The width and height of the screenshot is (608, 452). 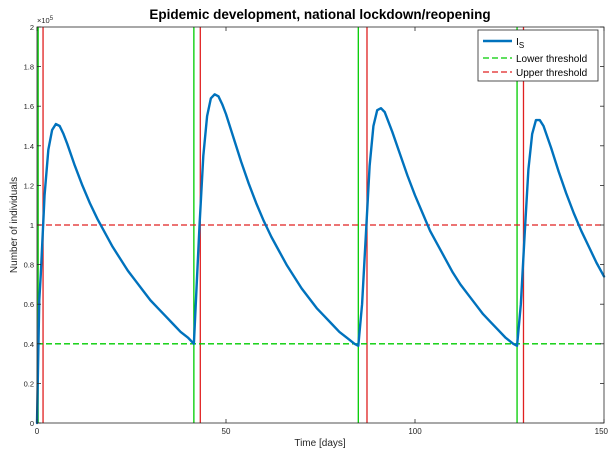 I want to click on x-tick-label-2: 100, so click(x=415, y=431).